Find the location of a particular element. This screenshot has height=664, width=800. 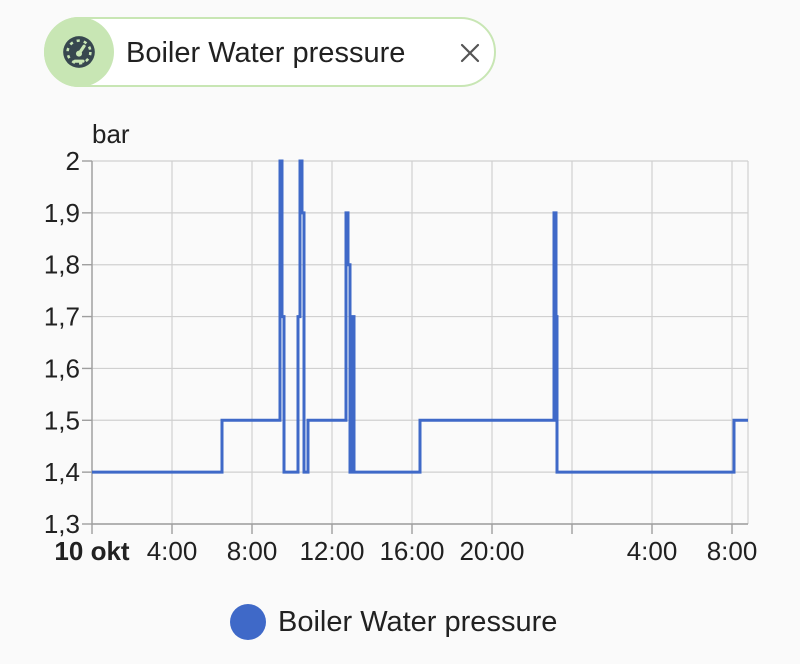

legend-item: Boiler Water pressure is located at coordinates (393, 622).